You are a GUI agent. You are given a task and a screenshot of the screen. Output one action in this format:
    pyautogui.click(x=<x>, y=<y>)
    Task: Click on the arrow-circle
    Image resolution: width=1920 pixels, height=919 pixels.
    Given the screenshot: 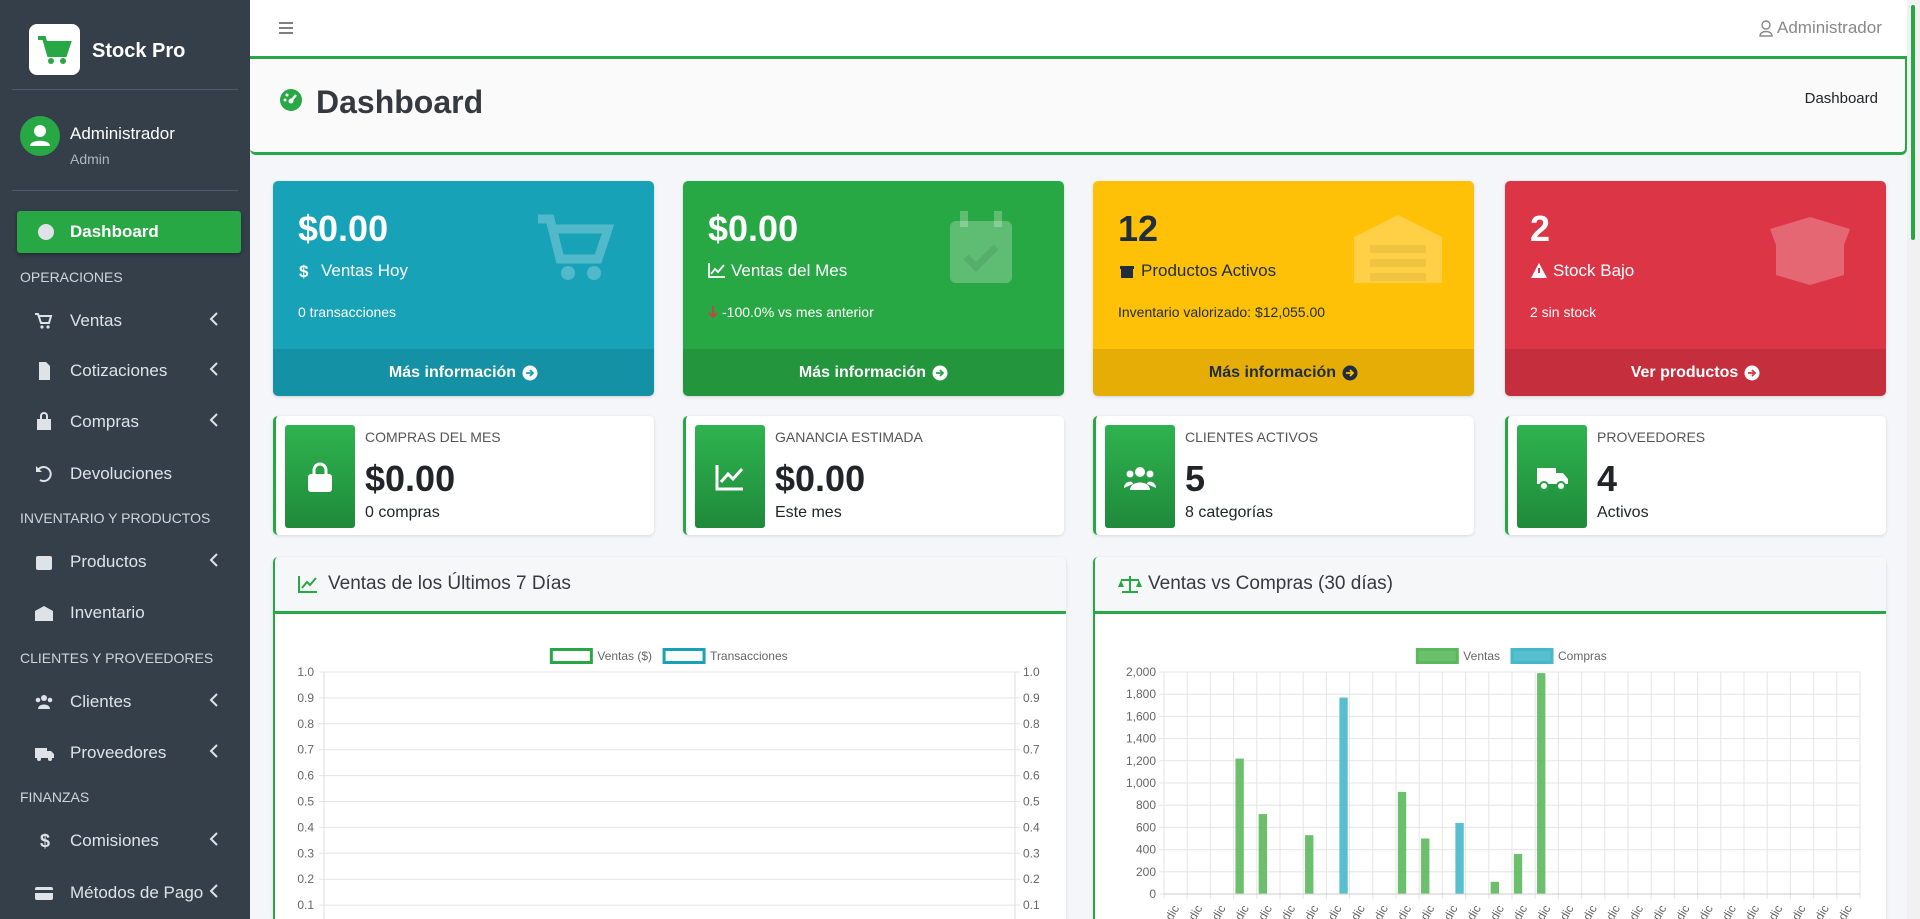 What is the action you would take?
    pyautogui.click(x=530, y=372)
    